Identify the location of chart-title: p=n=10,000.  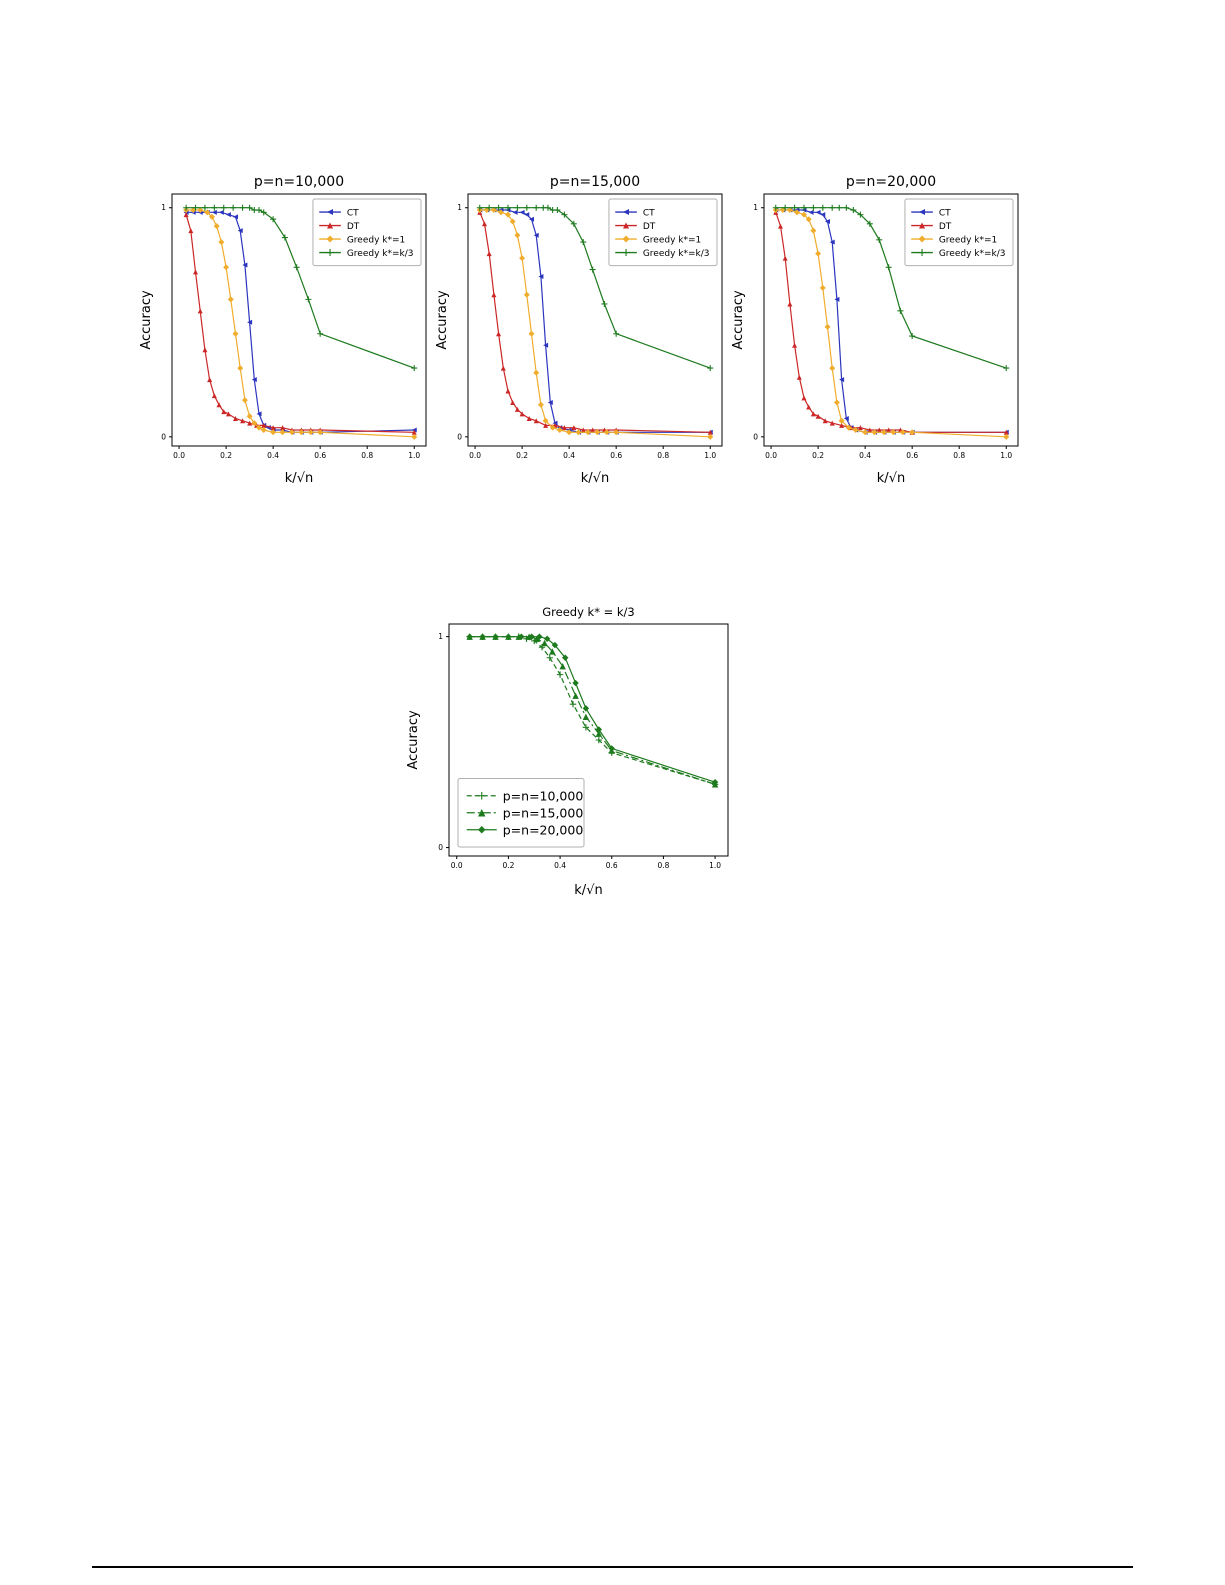
(299, 182).